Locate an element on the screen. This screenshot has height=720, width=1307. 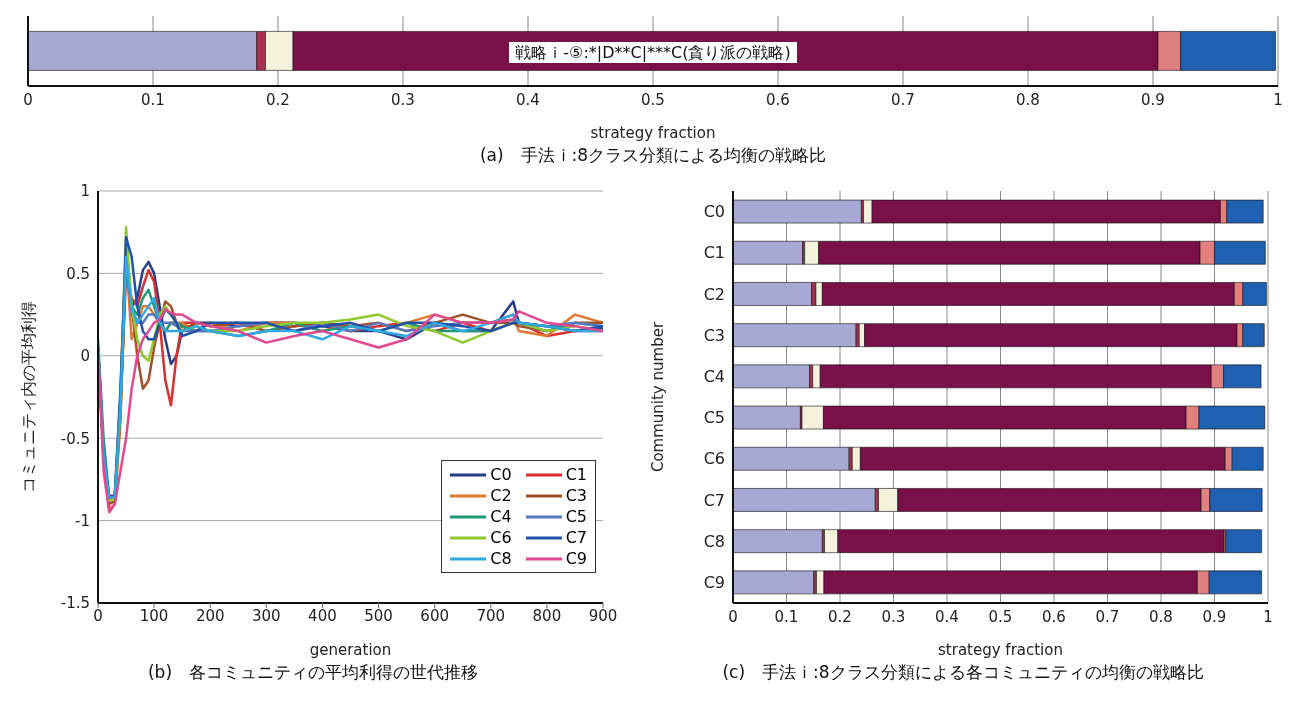
legend-label: C3 is located at coordinates (576, 495).